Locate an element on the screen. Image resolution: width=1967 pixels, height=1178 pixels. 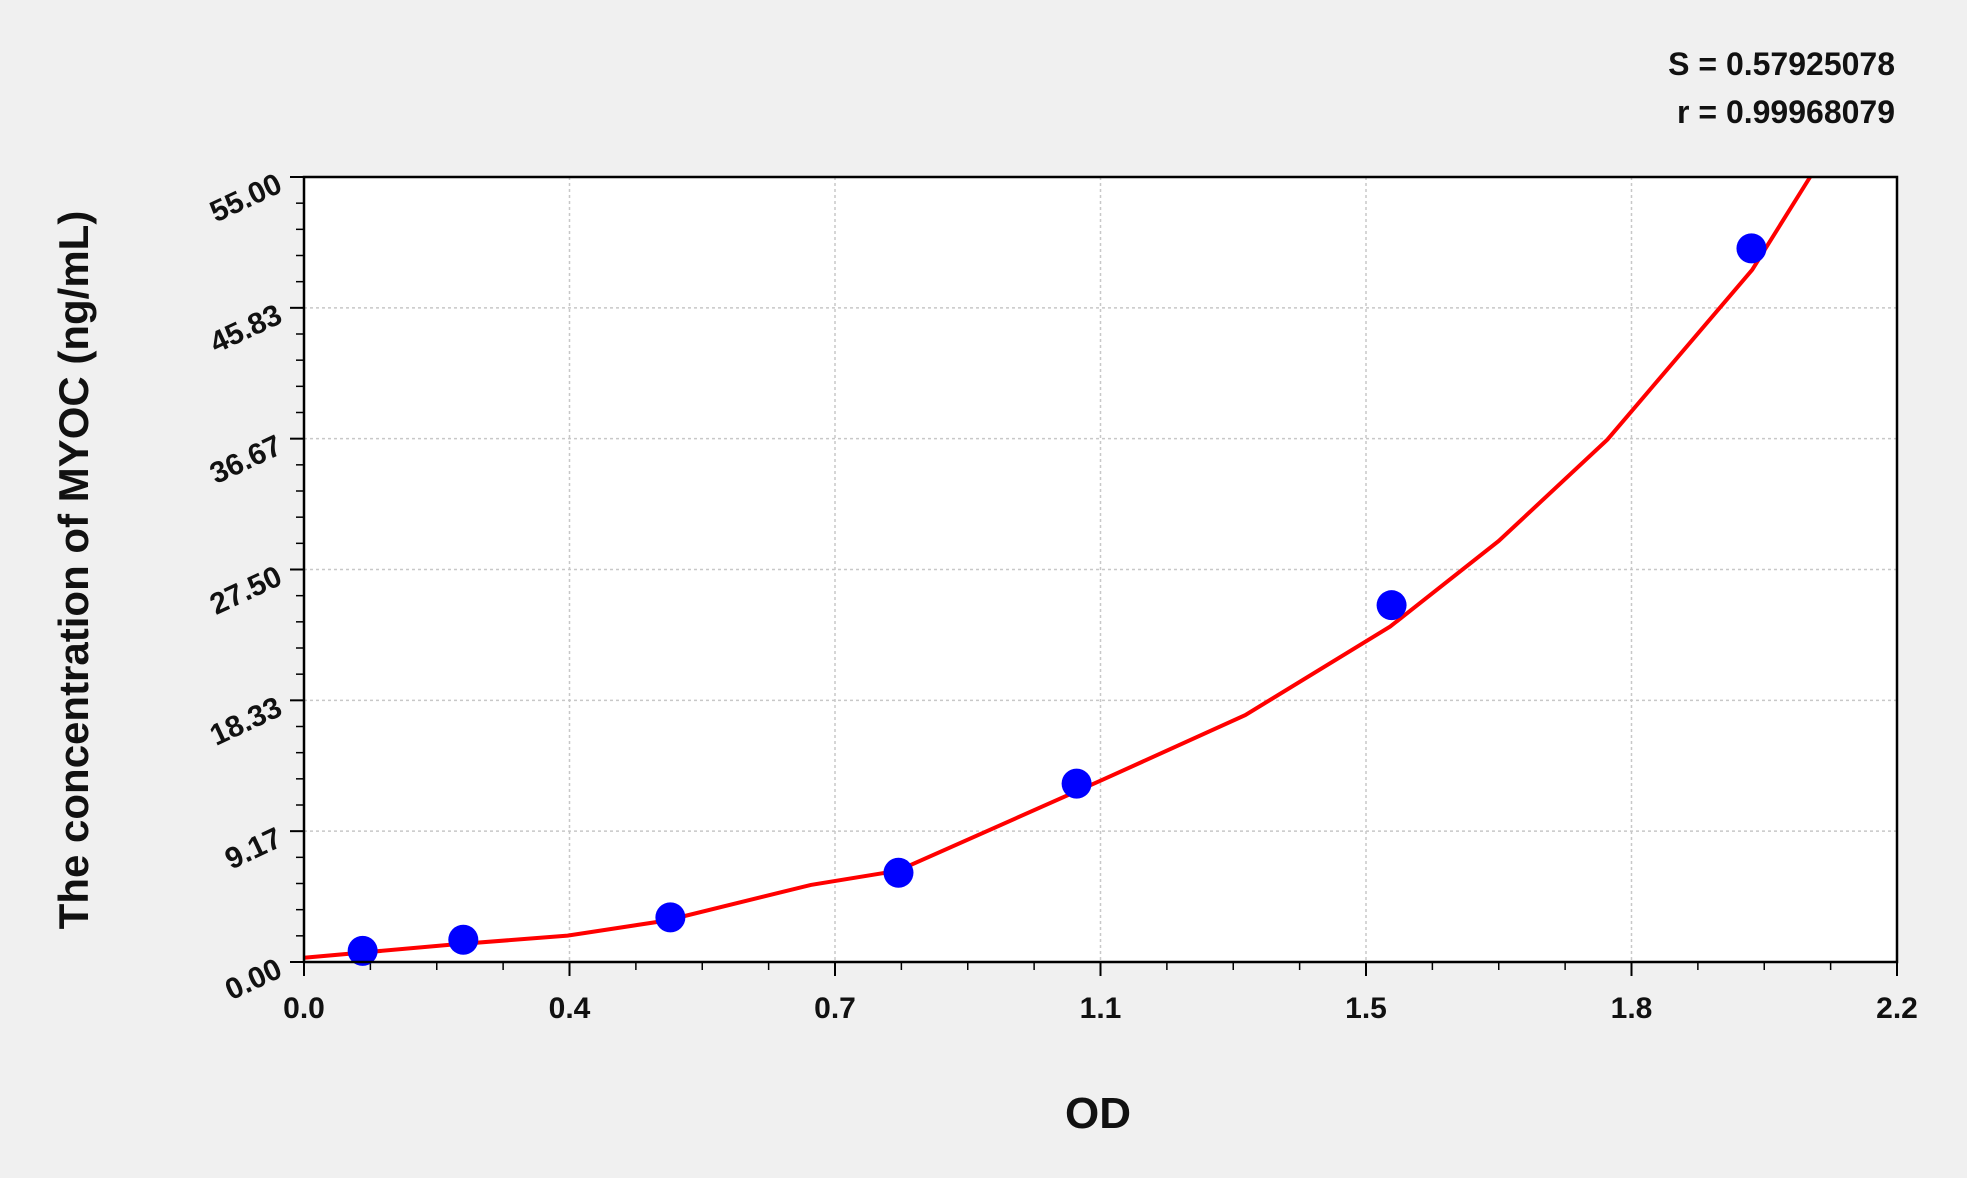
x-tick-label: 0.0 is located at coordinates (304, 1008).